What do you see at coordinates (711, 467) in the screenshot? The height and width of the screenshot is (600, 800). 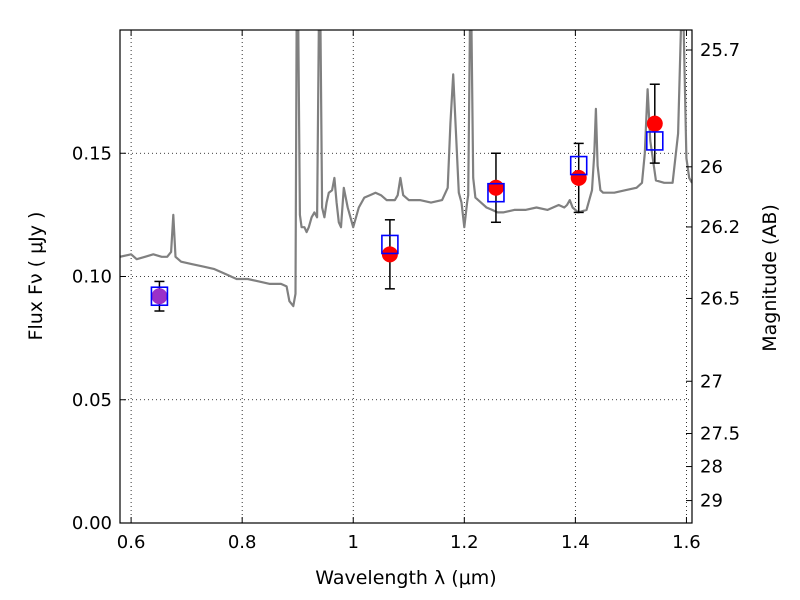 I see `magnitude-tick-label: 28` at bounding box center [711, 467].